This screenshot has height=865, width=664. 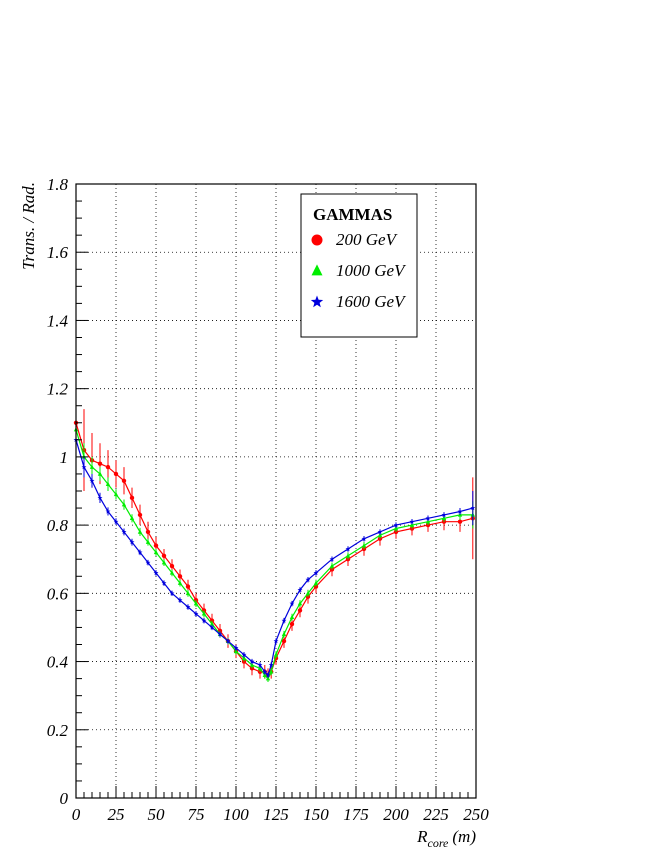 What do you see at coordinates (439, 843) in the screenshot?
I see `x-axis-title-sub: core` at bounding box center [439, 843].